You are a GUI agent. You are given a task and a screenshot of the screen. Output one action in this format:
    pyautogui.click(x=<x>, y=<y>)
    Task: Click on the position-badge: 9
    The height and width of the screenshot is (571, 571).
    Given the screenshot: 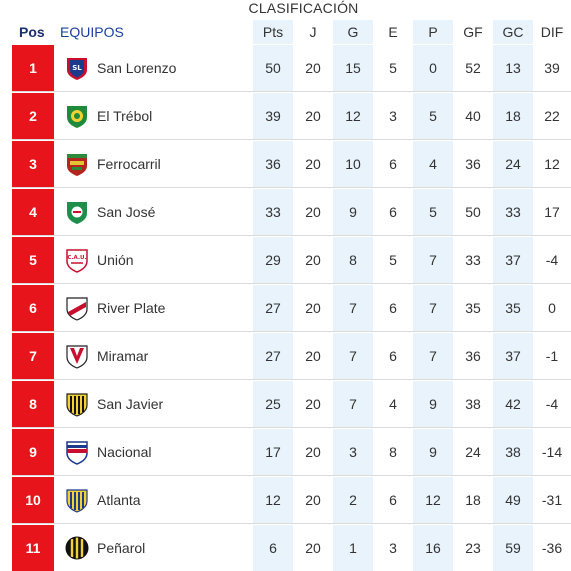 What is the action you would take?
    pyautogui.click(x=33, y=452)
    